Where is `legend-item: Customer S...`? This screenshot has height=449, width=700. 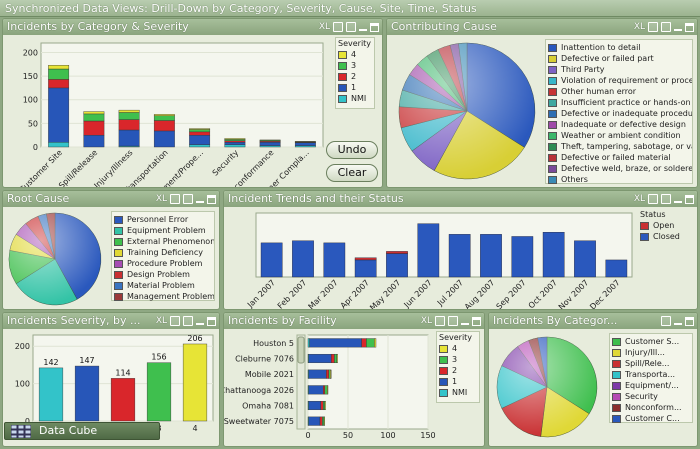
legend-item: Customer S... is located at coordinates (651, 341).